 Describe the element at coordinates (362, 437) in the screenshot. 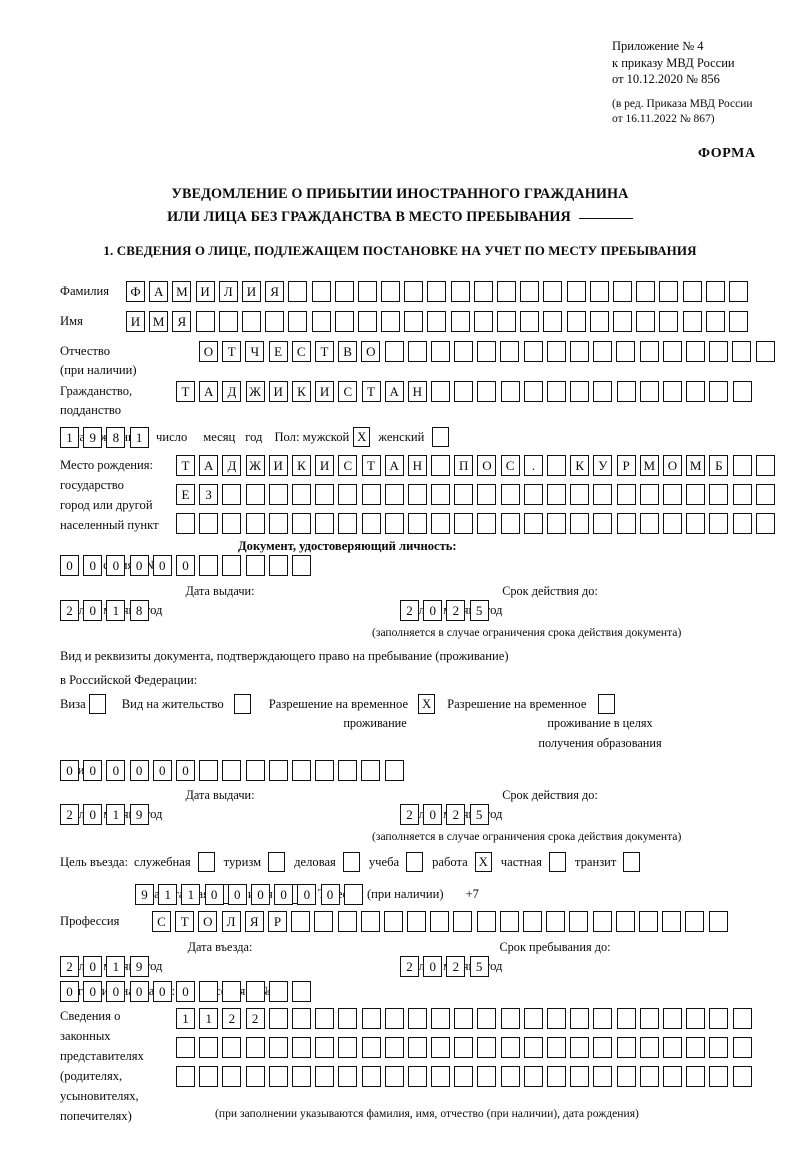

I see `sex-male-checkbox: X` at that location.